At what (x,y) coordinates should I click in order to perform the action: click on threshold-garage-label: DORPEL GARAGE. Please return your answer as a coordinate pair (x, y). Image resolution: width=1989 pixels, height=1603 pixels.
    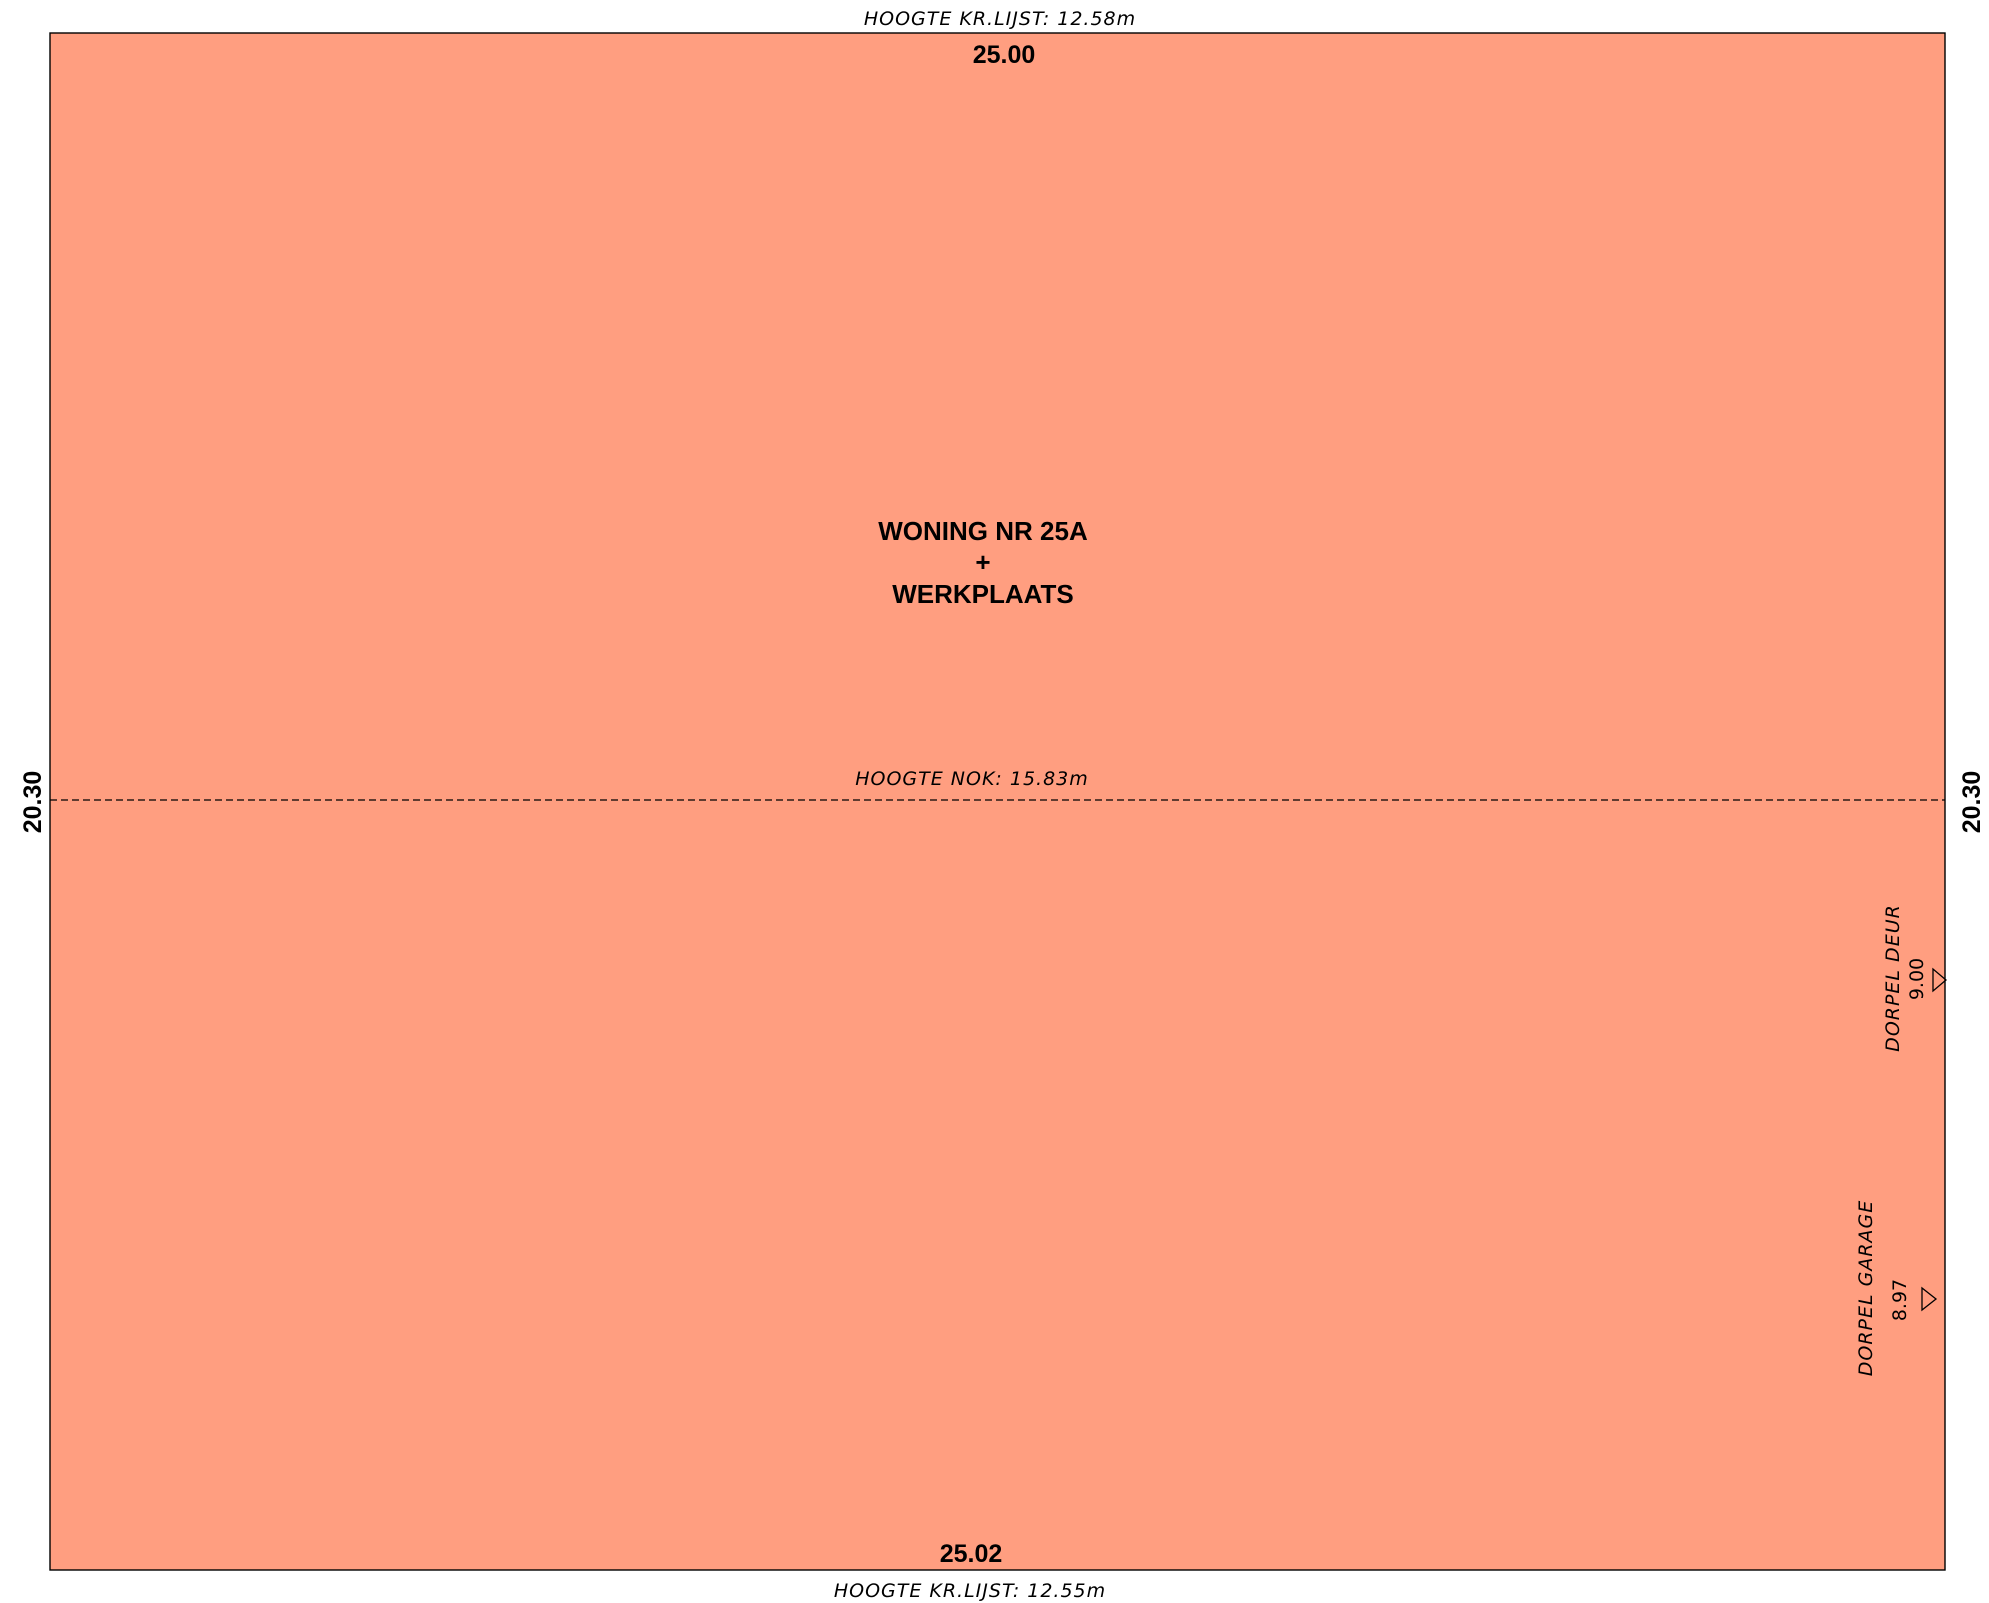
    Looking at the image, I should click on (1866, 1288).